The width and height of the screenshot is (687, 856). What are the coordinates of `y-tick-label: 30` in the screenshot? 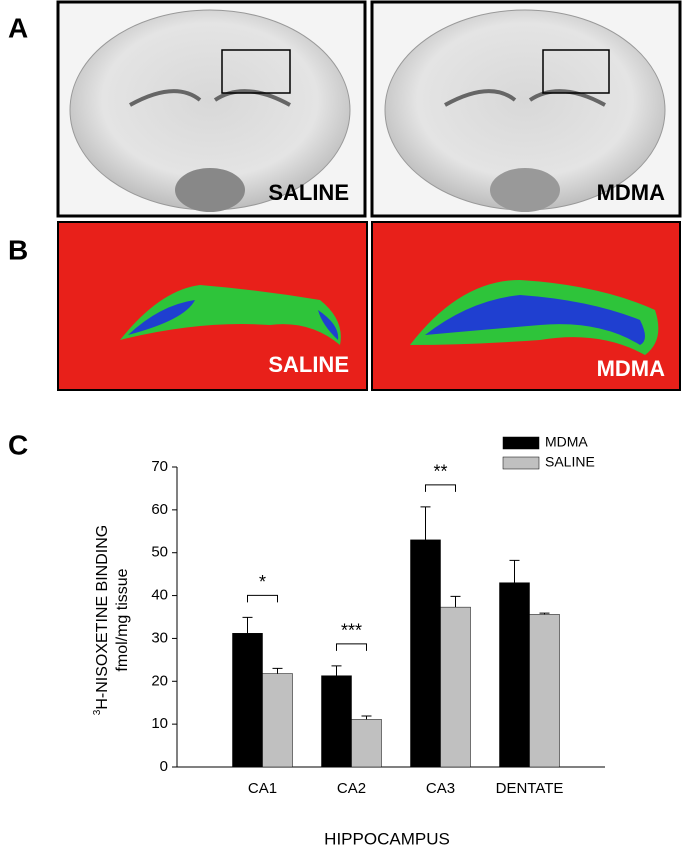 It's located at (159, 637).